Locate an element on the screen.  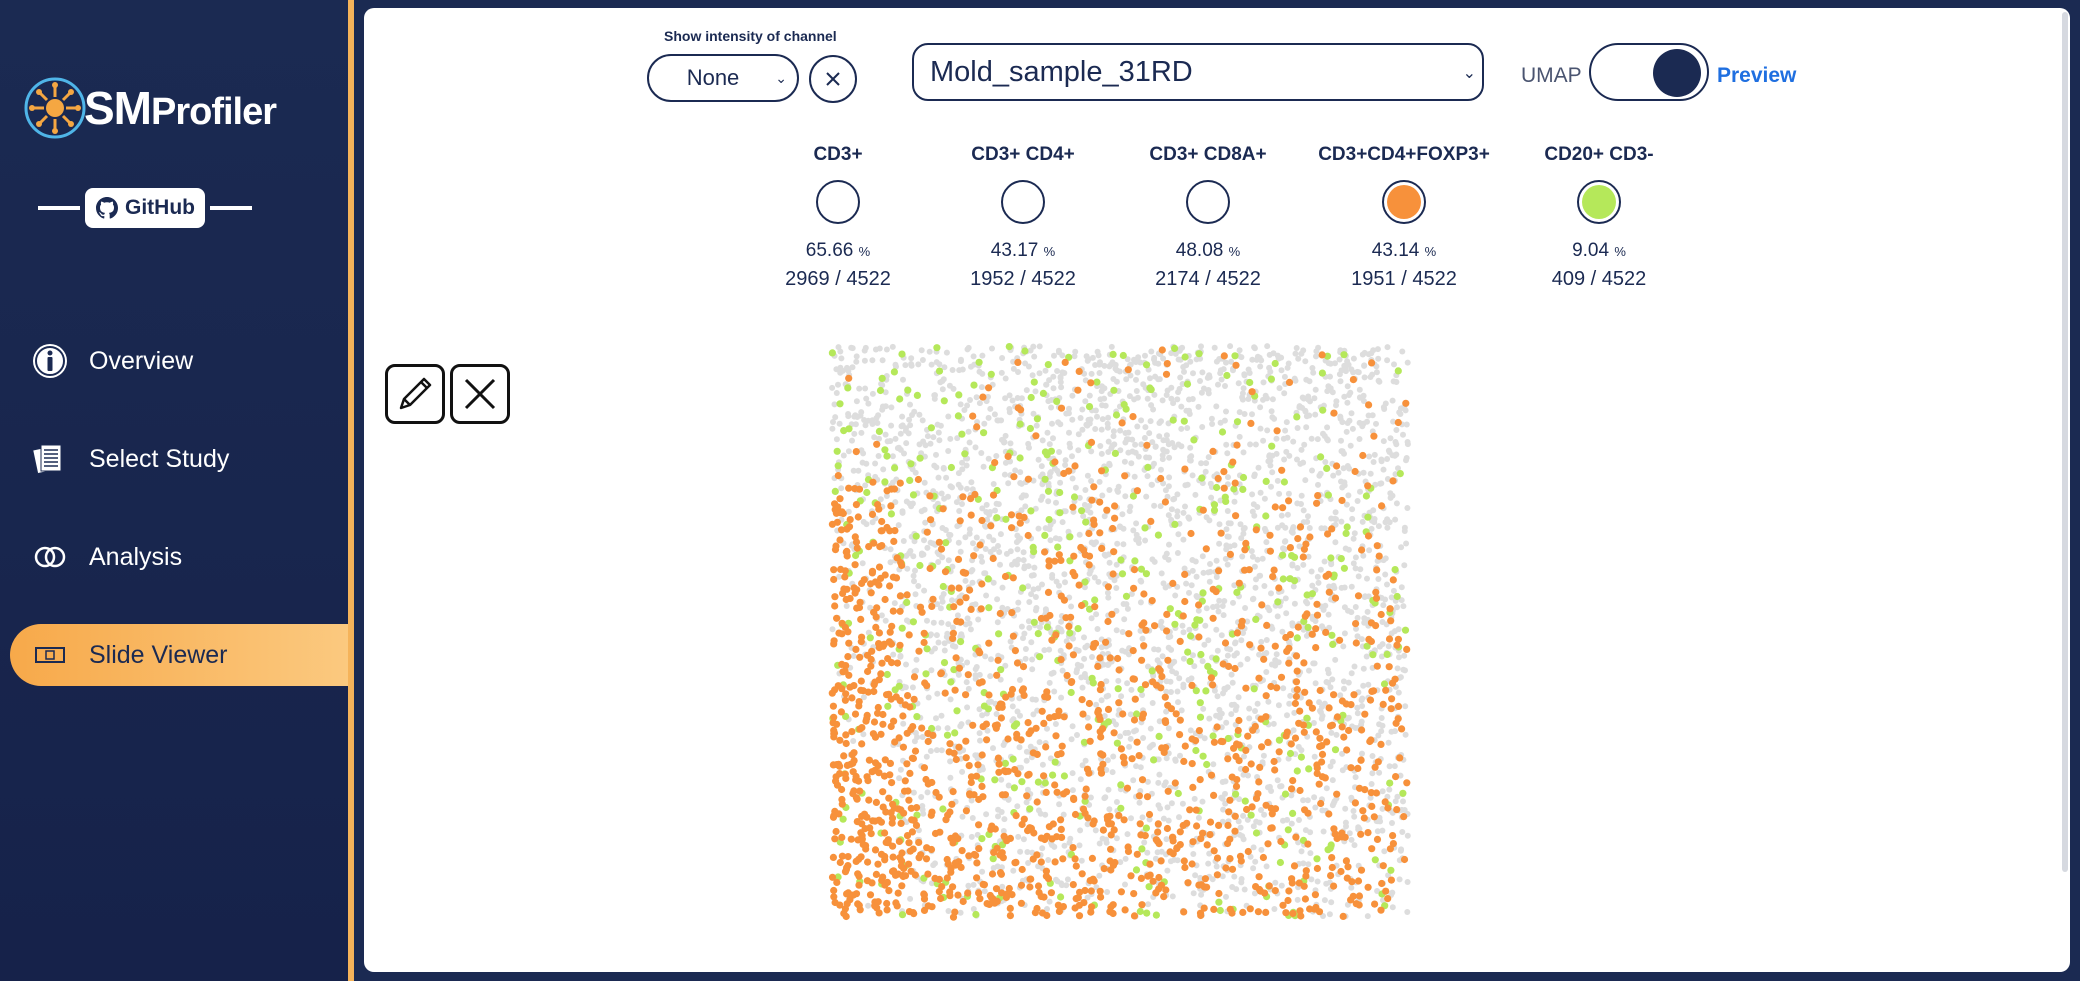
github-button: GitHub is located at coordinates (145, 208).